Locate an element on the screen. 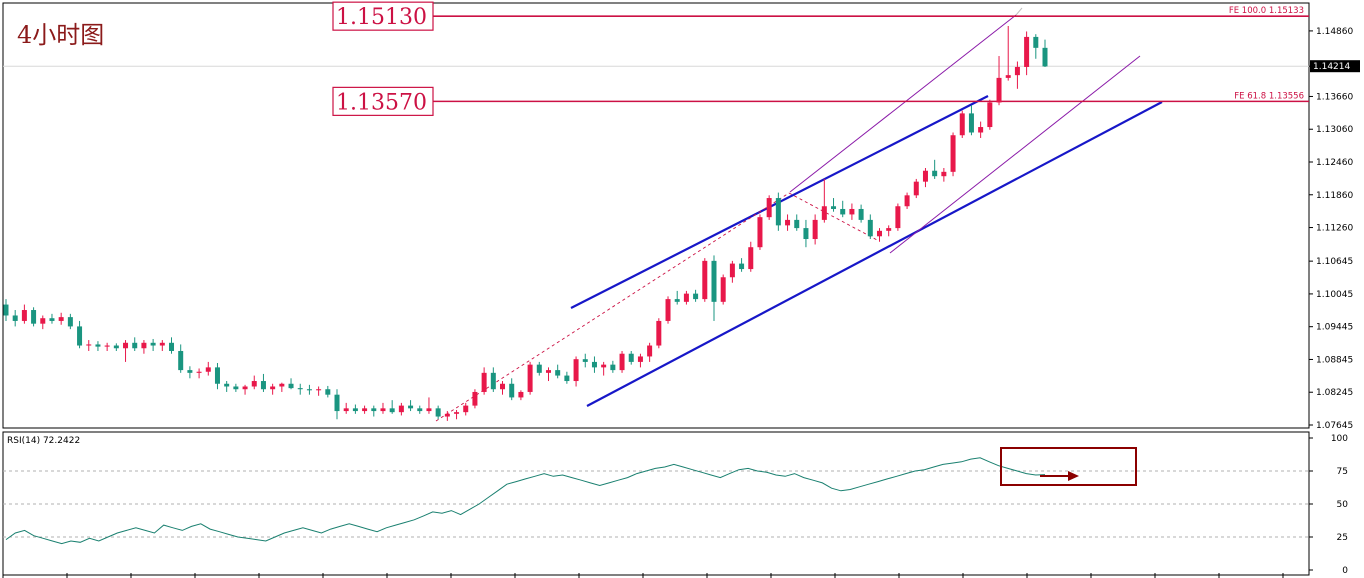 The height and width of the screenshot is (578, 1364). fe-anchor-line is located at coordinates (1019, 11).